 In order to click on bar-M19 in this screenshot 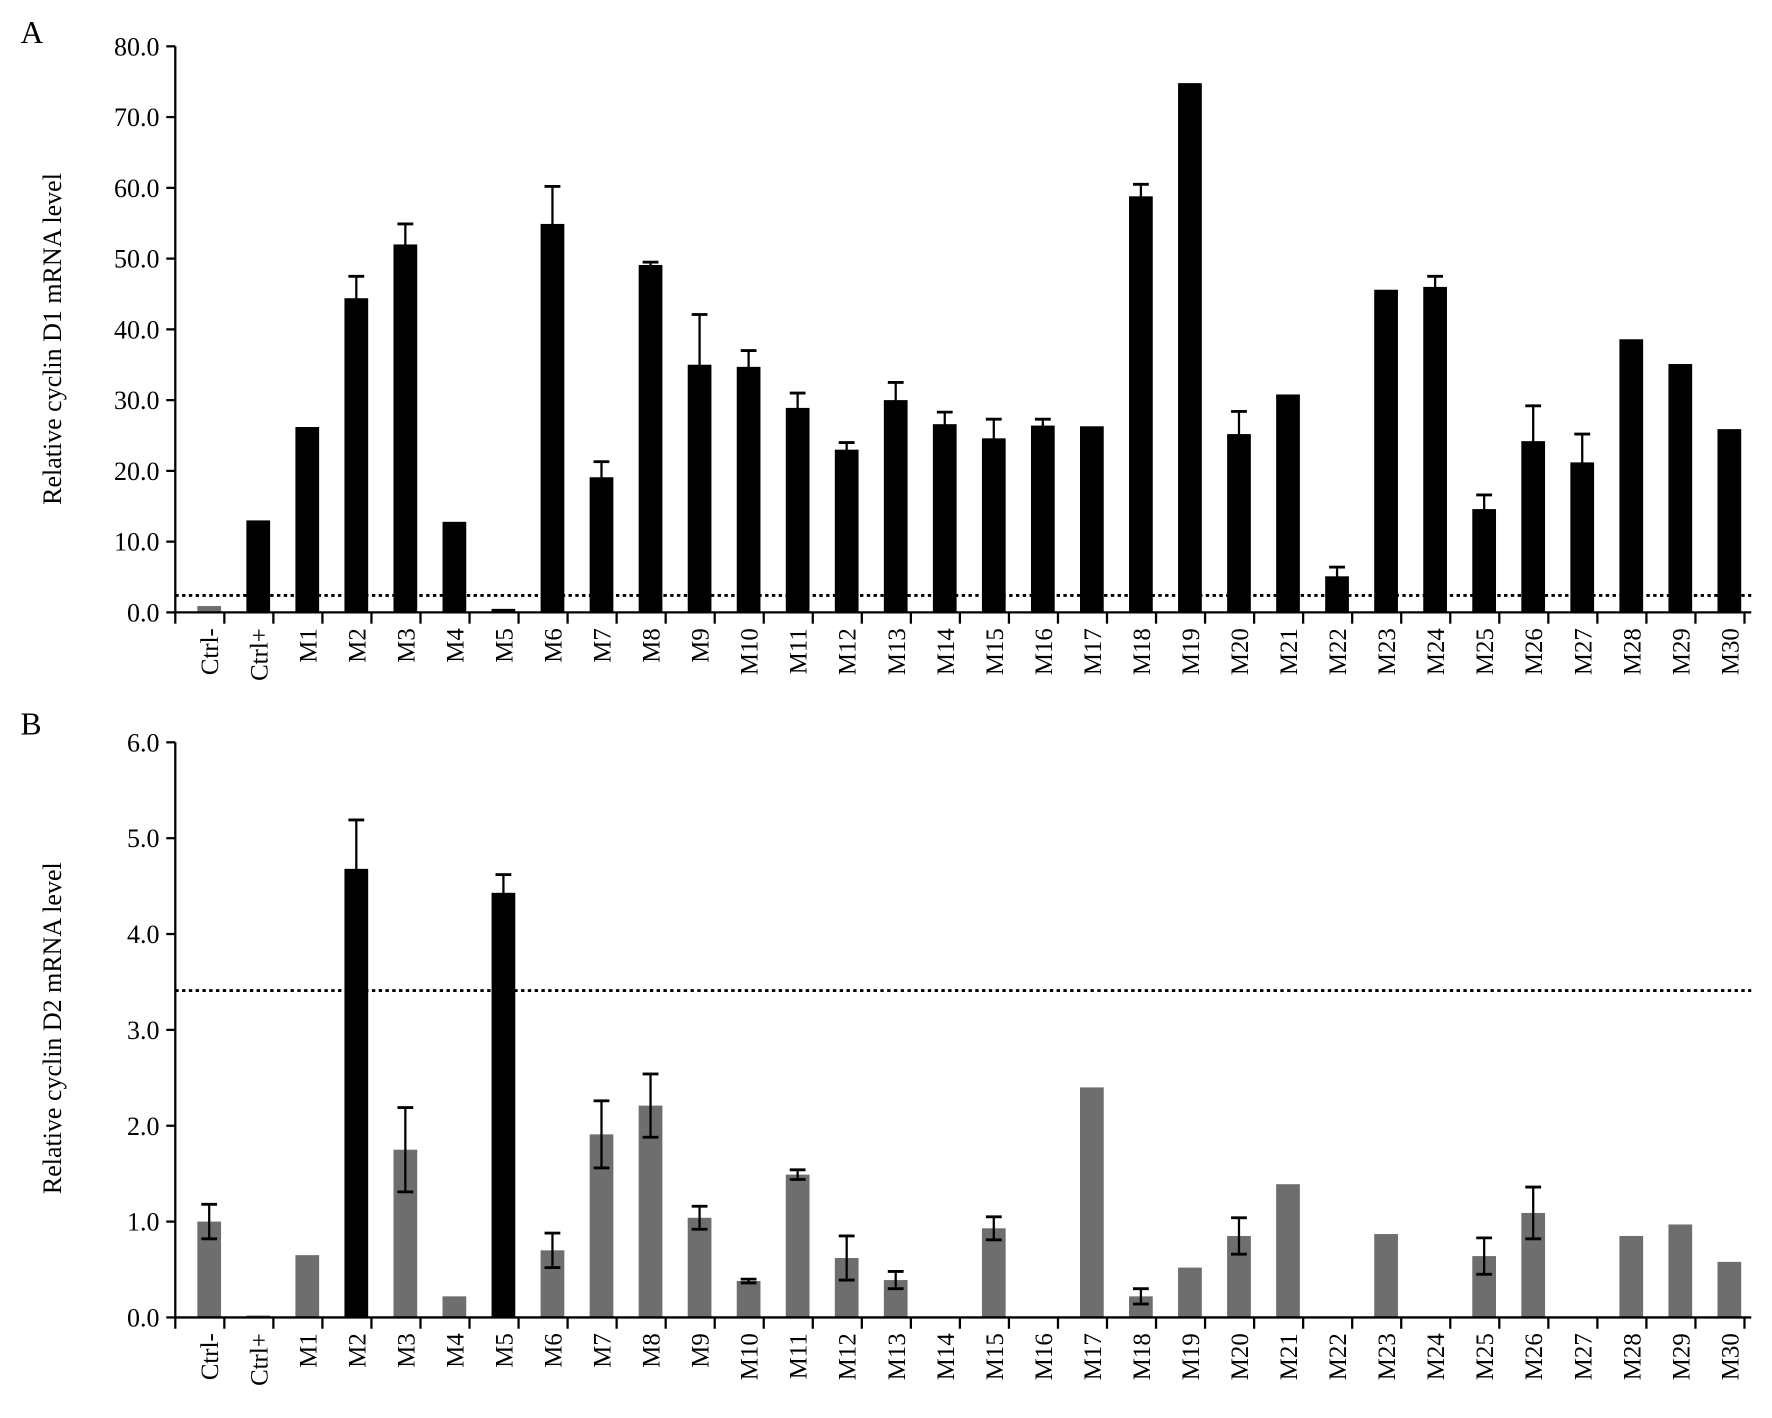, I will do `click(1190, 348)`.